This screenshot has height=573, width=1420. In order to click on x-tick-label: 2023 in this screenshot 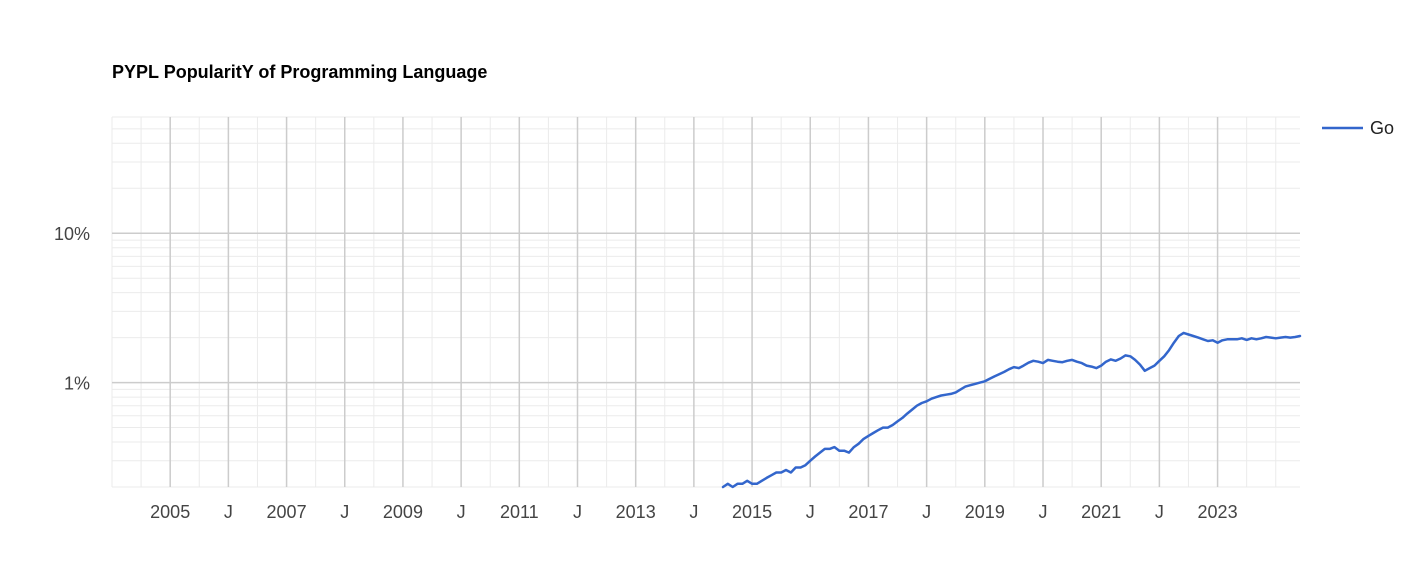, I will do `click(1218, 512)`.